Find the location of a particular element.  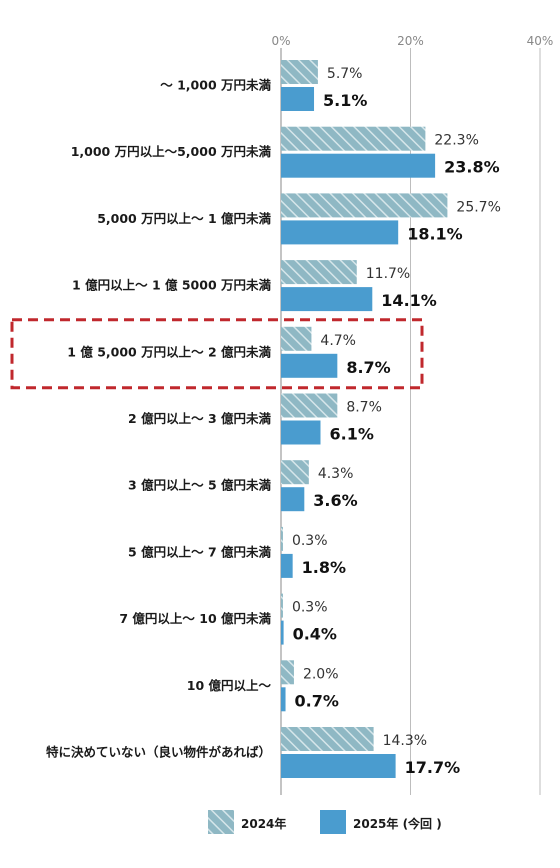

x-tick-label: 40% is located at coordinates (540, 41).